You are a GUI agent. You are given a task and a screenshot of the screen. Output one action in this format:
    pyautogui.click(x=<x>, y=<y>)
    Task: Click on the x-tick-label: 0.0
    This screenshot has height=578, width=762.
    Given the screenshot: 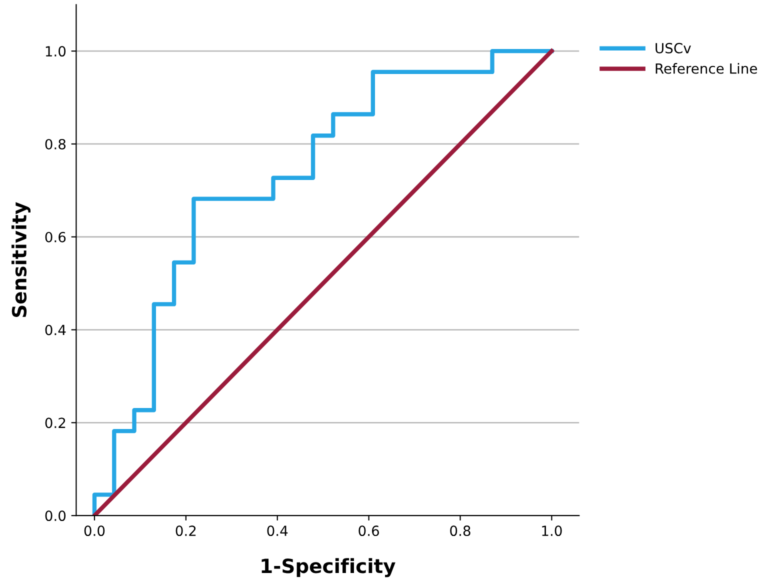 What is the action you would take?
    pyautogui.click(x=94, y=531)
    